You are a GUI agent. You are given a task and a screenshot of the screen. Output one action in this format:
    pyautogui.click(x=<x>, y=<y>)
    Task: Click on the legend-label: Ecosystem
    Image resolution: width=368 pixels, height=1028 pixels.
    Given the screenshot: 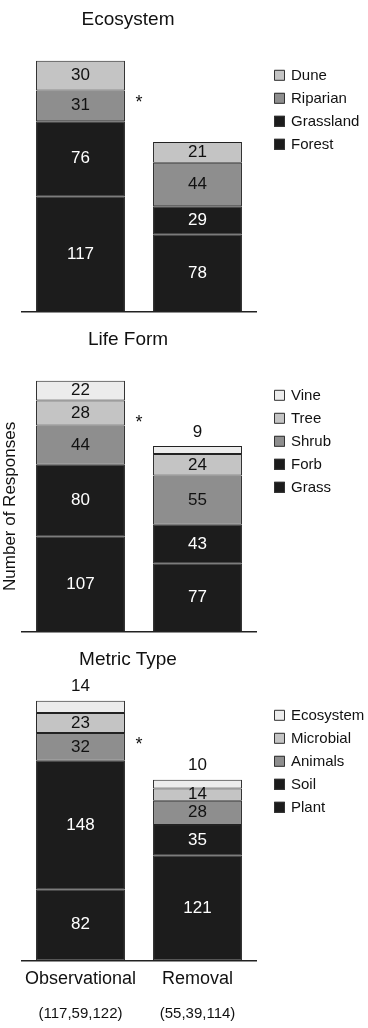 What is the action you would take?
    pyautogui.click(x=328, y=714)
    